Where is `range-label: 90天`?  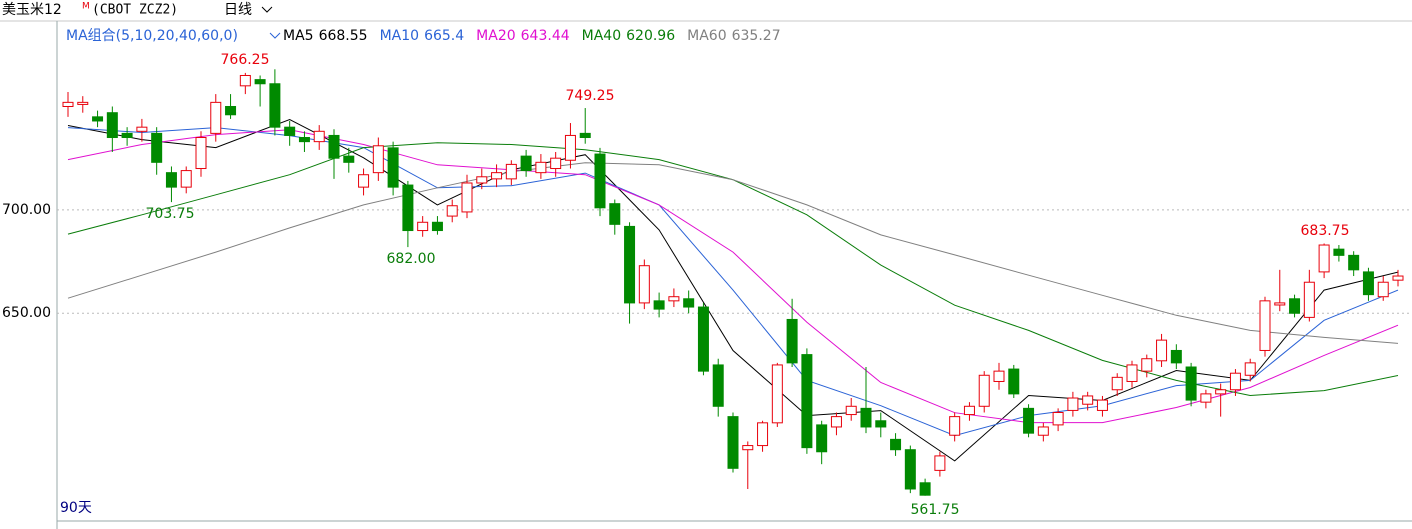 range-label: 90天 is located at coordinates (76, 508).